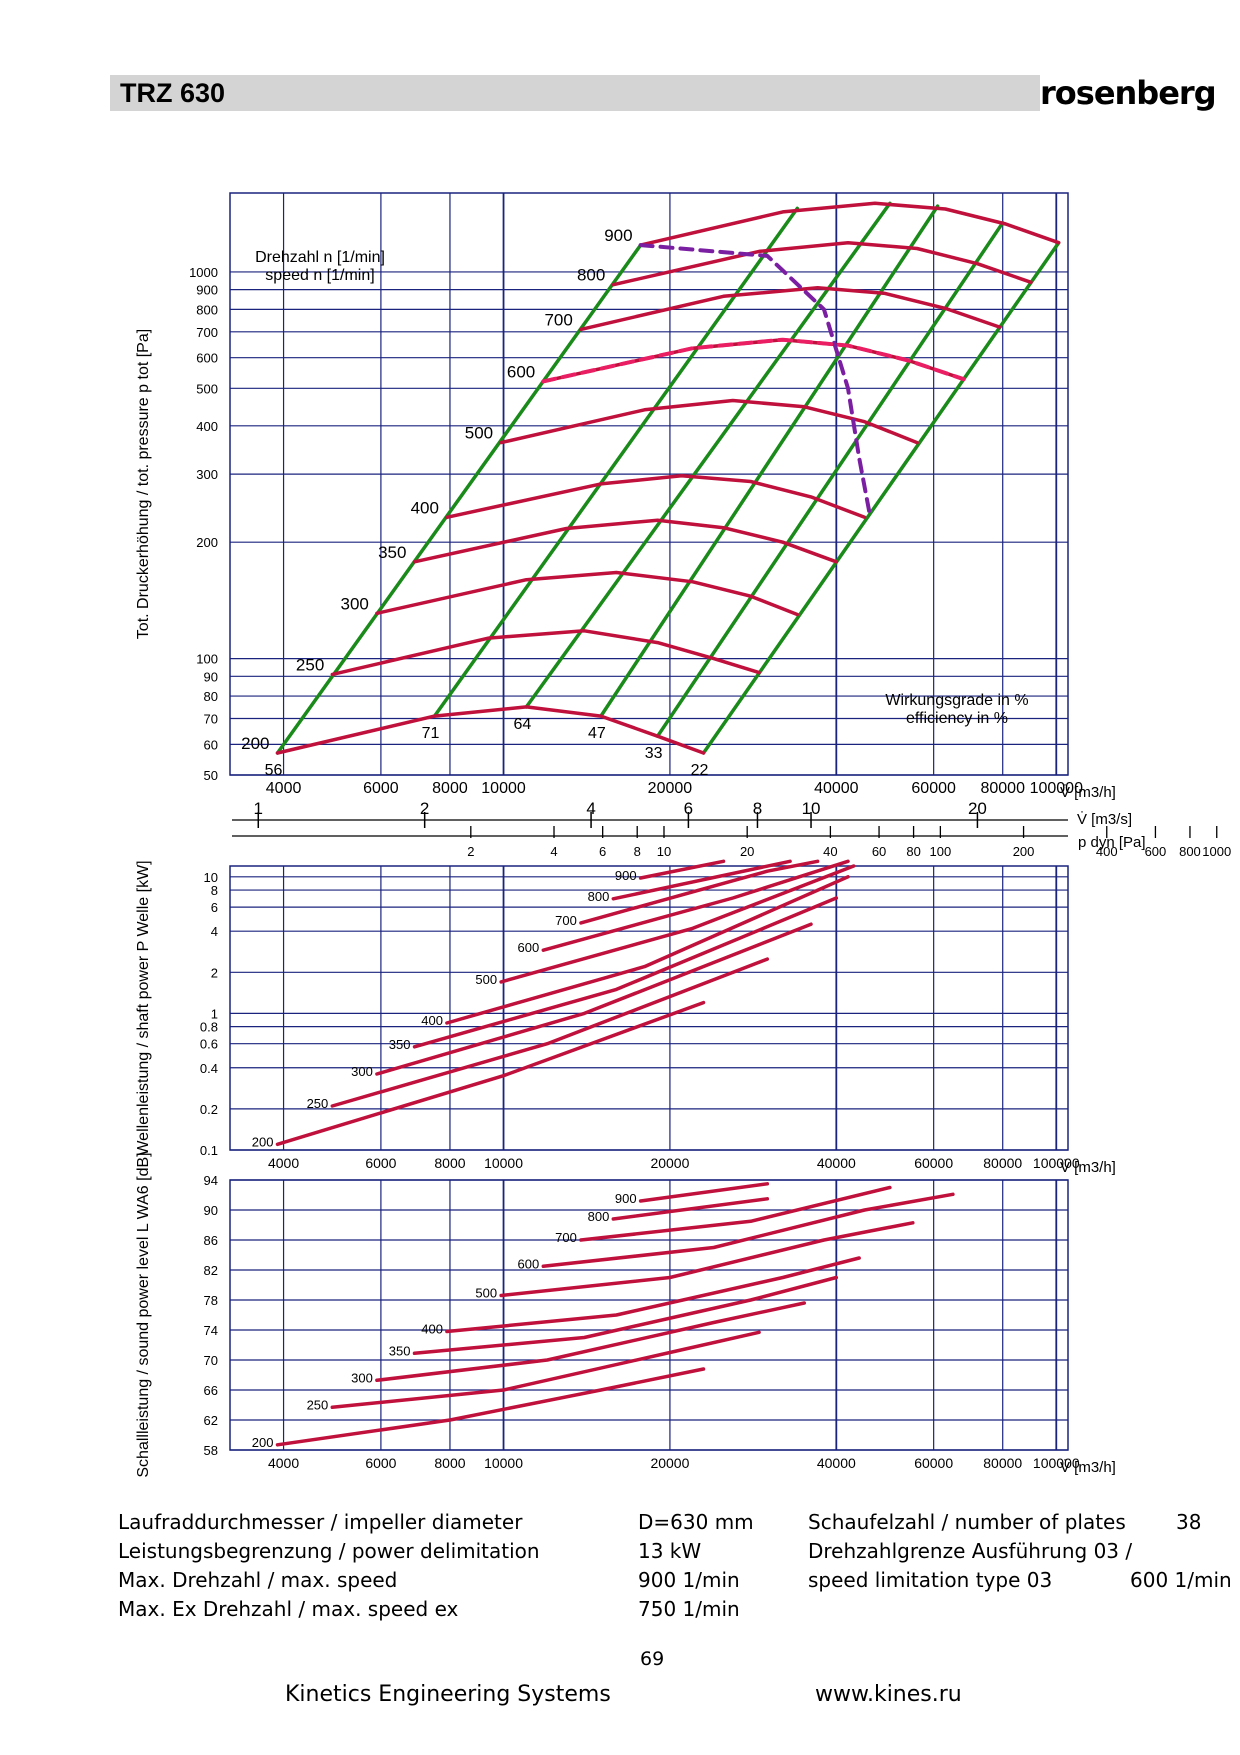 The image size is (1240, 1755). I want to click on power-speed-label-200: 200, so click(263, 1141).